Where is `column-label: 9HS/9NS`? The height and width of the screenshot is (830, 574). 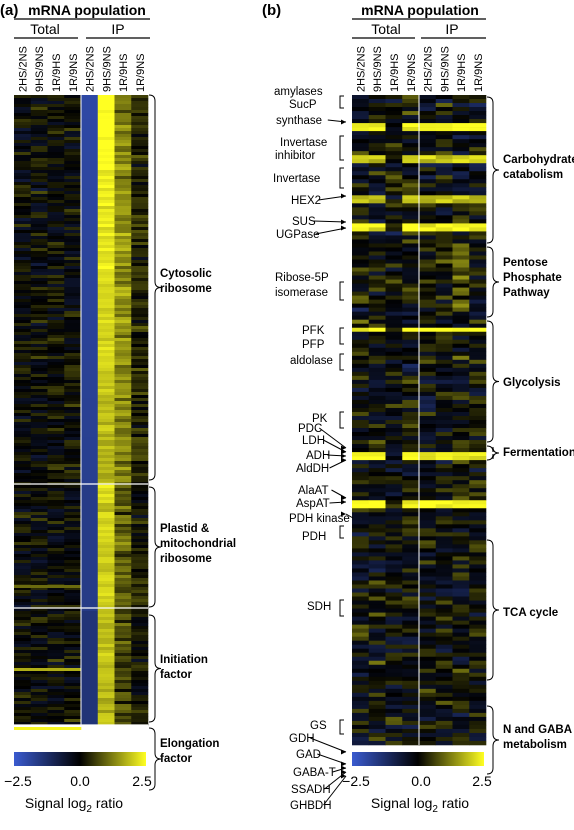 column-label: 9HS/9NS is located at coordinates (378, 69).